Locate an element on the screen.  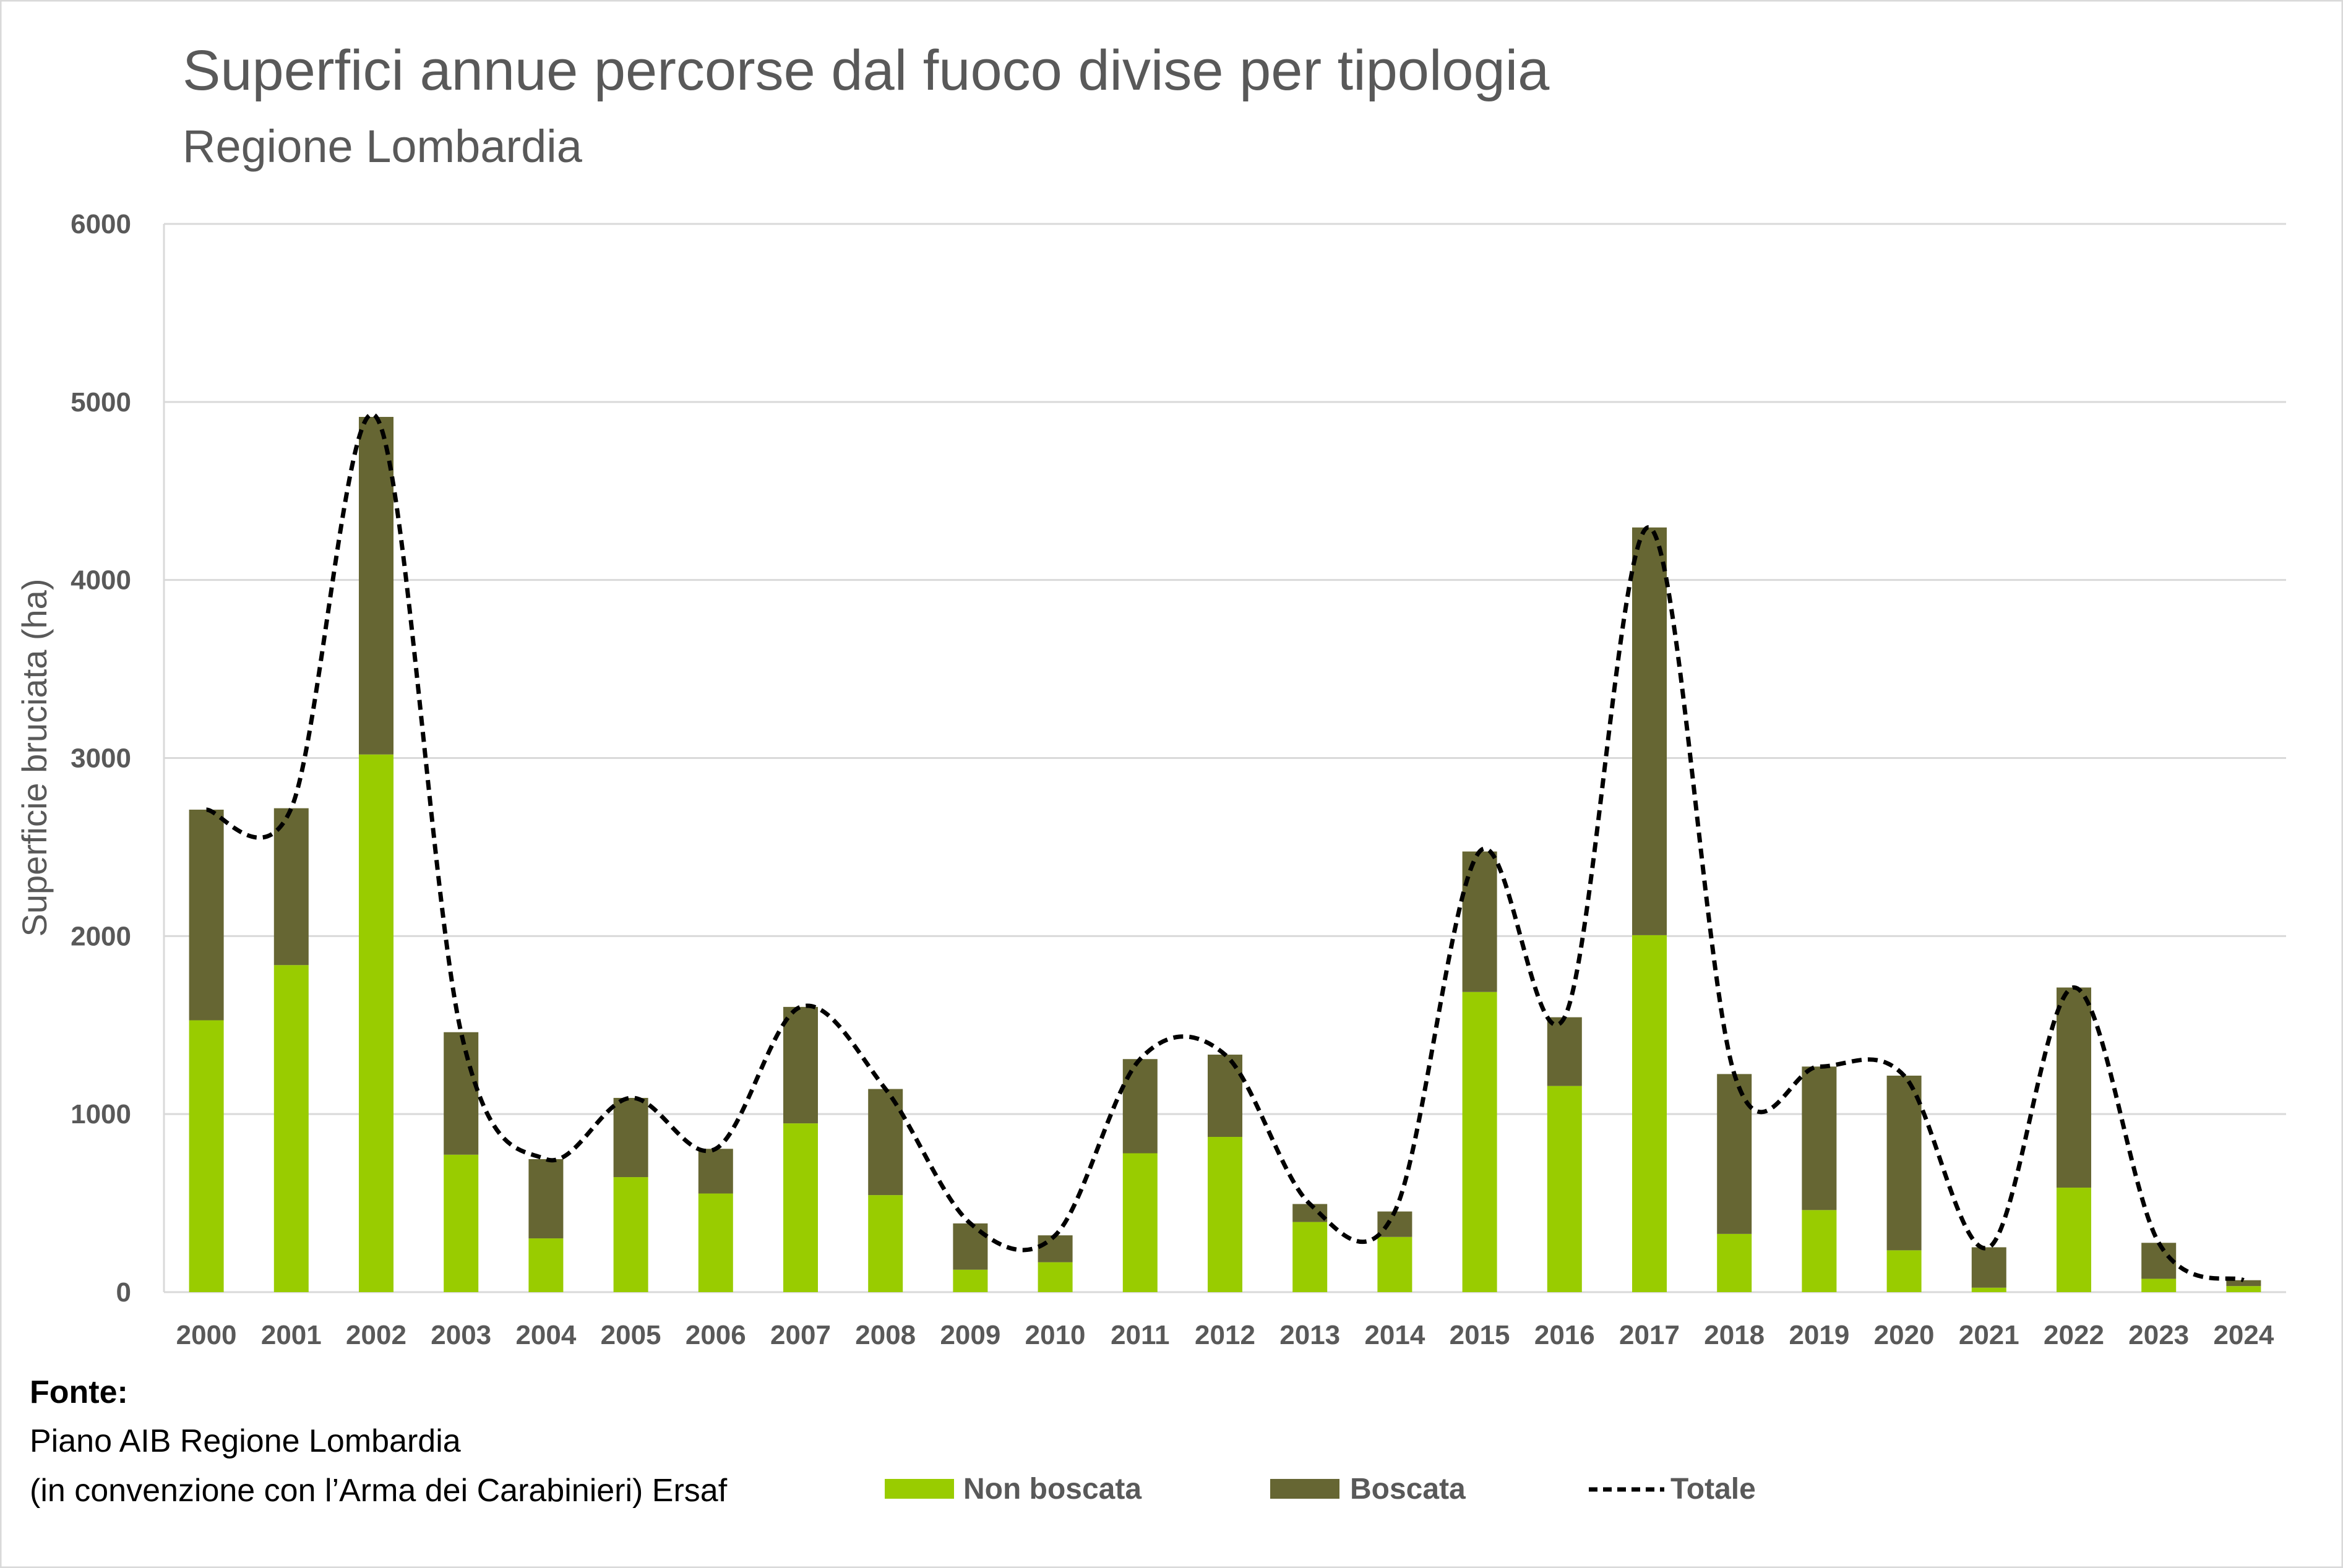
legend-label-totale: Totale is located at coordinates (1713, 1489).